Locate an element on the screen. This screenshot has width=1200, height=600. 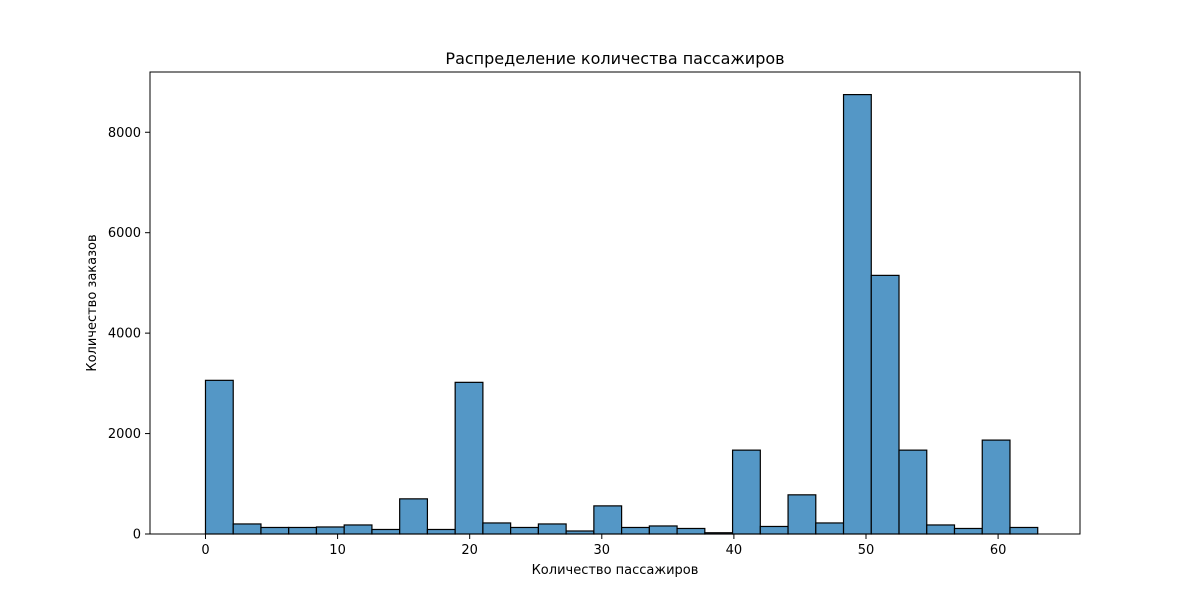
y-axis-ticks: 0 2000 4000 6000 8000 is located at coordinates (129, 334).